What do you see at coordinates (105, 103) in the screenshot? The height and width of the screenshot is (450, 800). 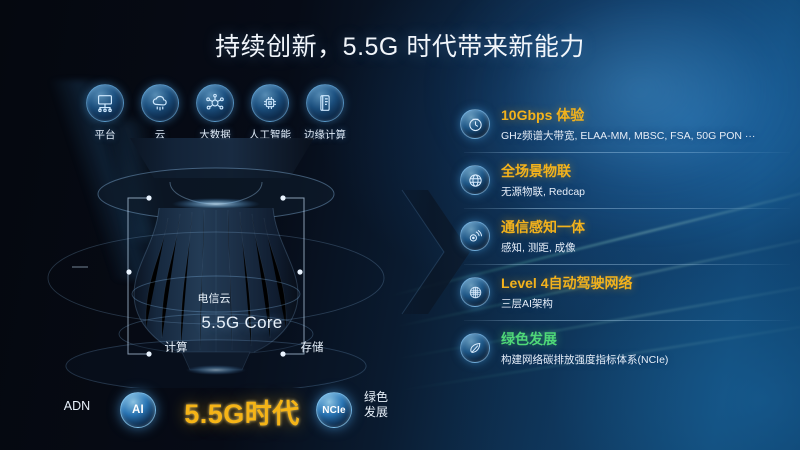 I see `platform-icon` at bounding box center [105, 103].